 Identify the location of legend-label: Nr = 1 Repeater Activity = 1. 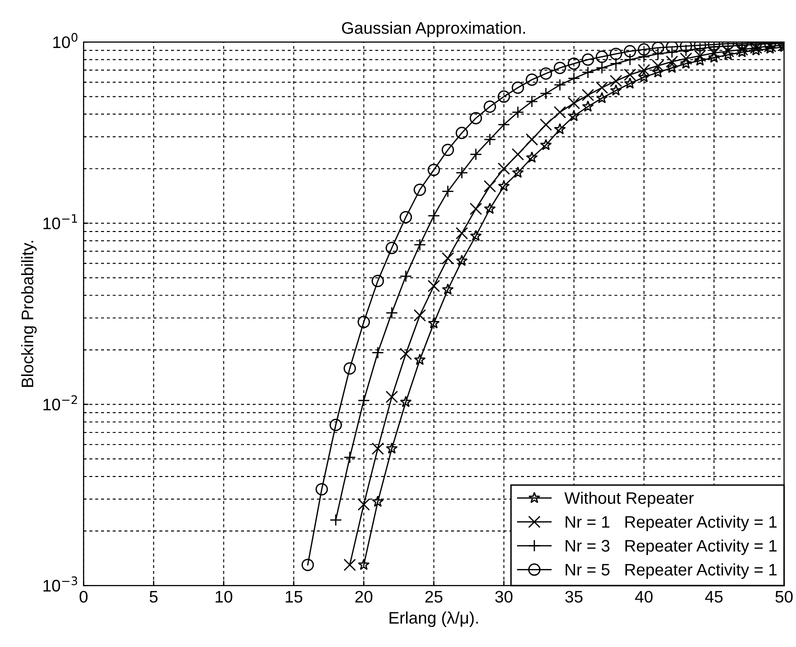
(671, 524).